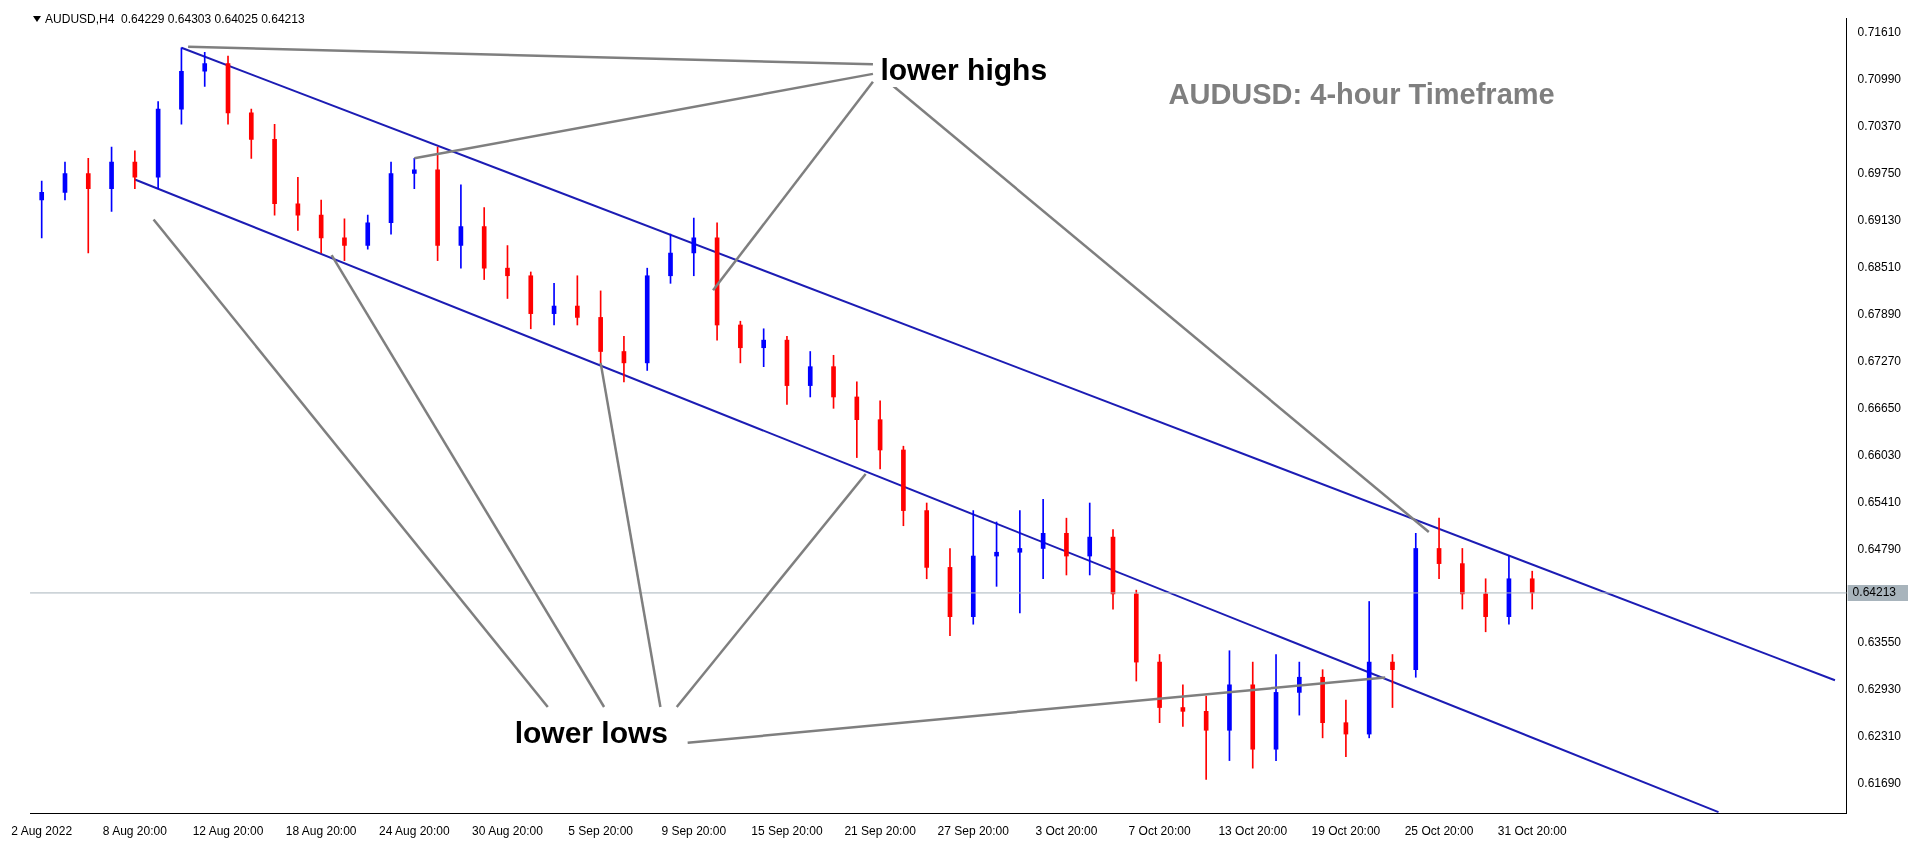 This screenshot has height=850, width=1916. Describe the element at coordinates (1879, 219) in the screenshot. I see `y-tick-label: 0.69130` at that location.